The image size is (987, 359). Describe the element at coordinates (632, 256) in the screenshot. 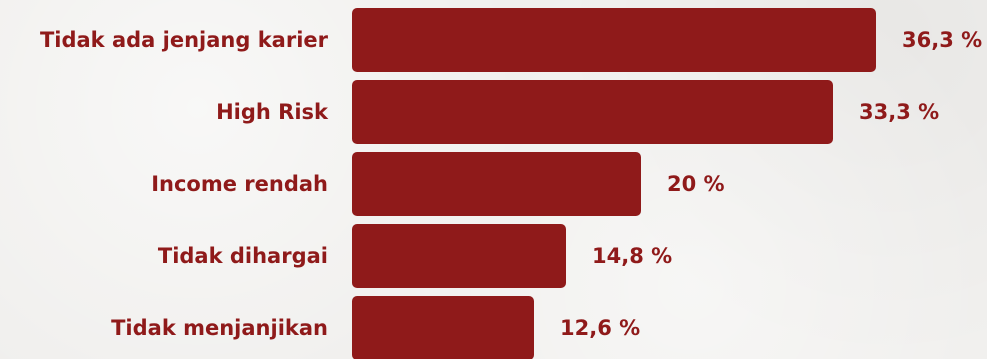

I see `value-label-3: 14,8 %` at that location.